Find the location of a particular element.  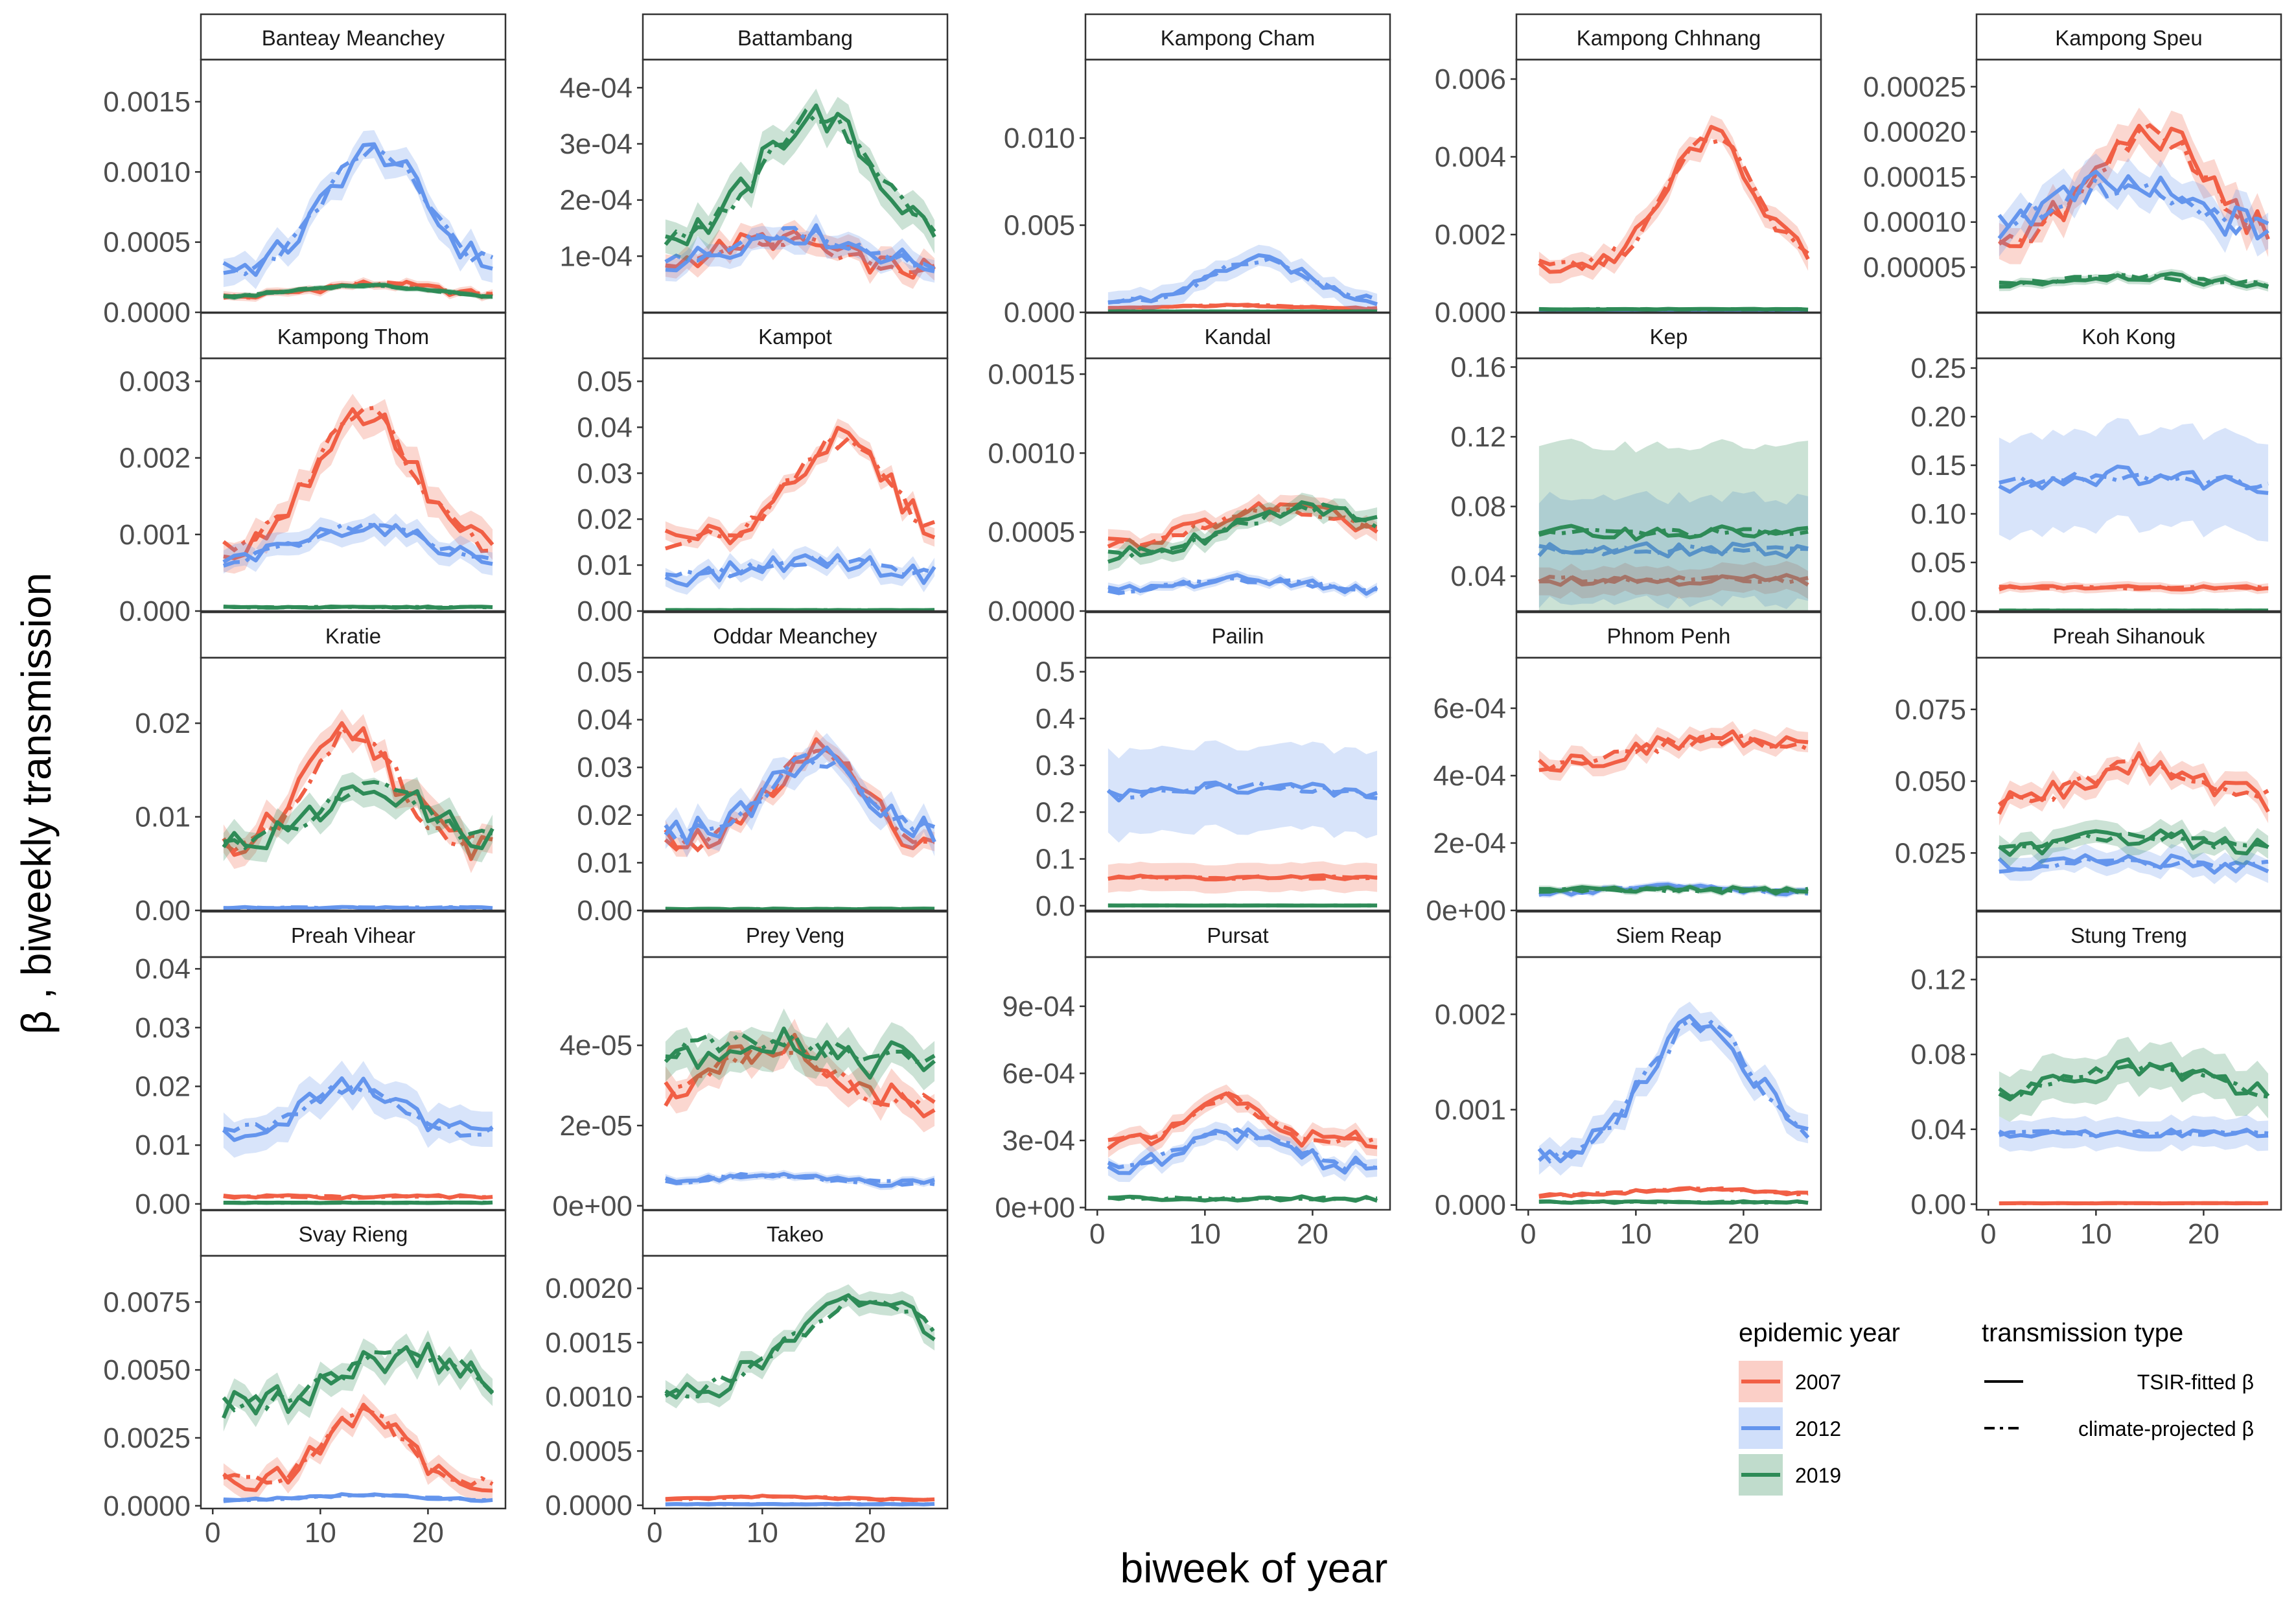

panel-prey-veng: Prey Veng 0e+00 2e-05 4e-05 is located at coordinates (750, 1066).